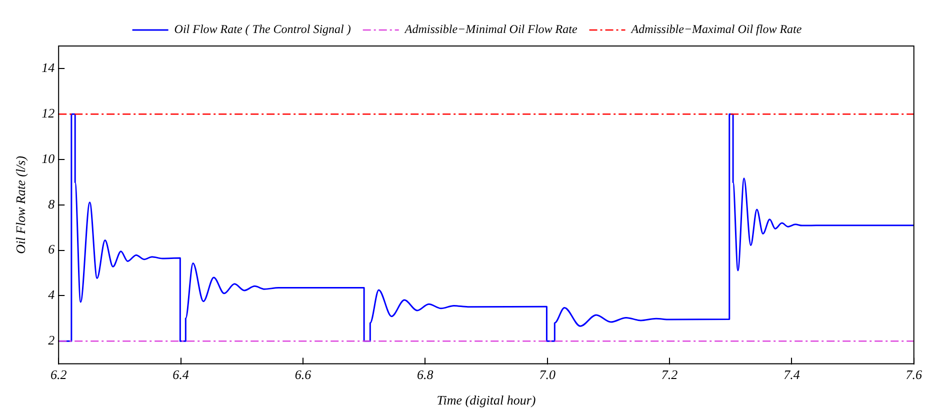 This screenshot has width=940, height=419. Describe the element at coordinates (20, 205) in the screenshot. I see `y-axis-title: Oil Flow Rate (l/s)` at that location.